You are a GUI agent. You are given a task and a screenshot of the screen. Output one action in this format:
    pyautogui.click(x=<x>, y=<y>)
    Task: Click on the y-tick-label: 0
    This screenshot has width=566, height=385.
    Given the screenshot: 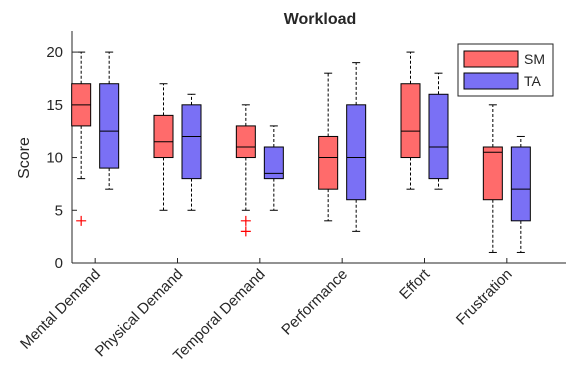 What is the action you would take?
    pyautogui.click(x=59, y=263)
    